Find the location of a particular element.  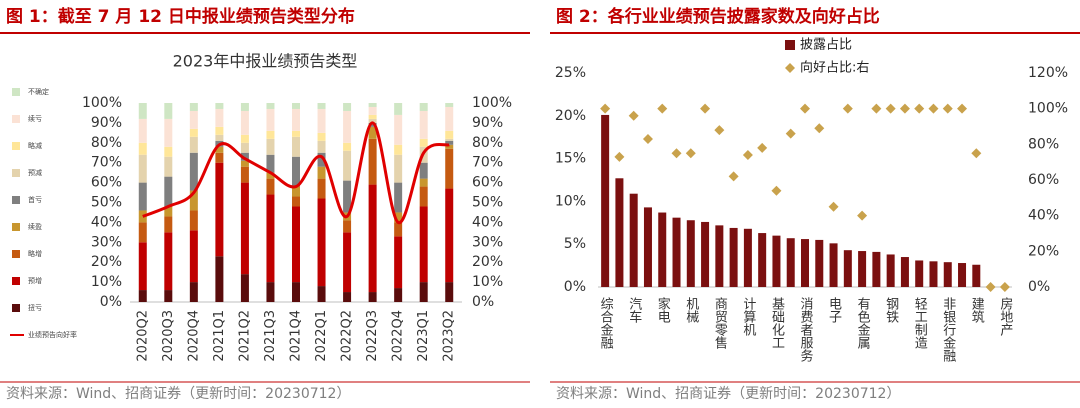

y2-tick-label: 30% is located at coordinates (487, 242).